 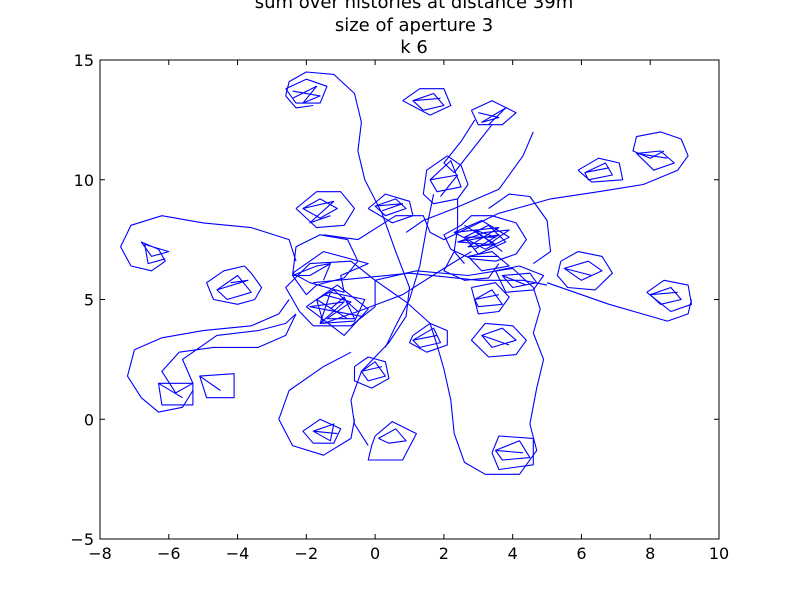 I want to click on x-tick-label: 0, so click(x=375, y=553).